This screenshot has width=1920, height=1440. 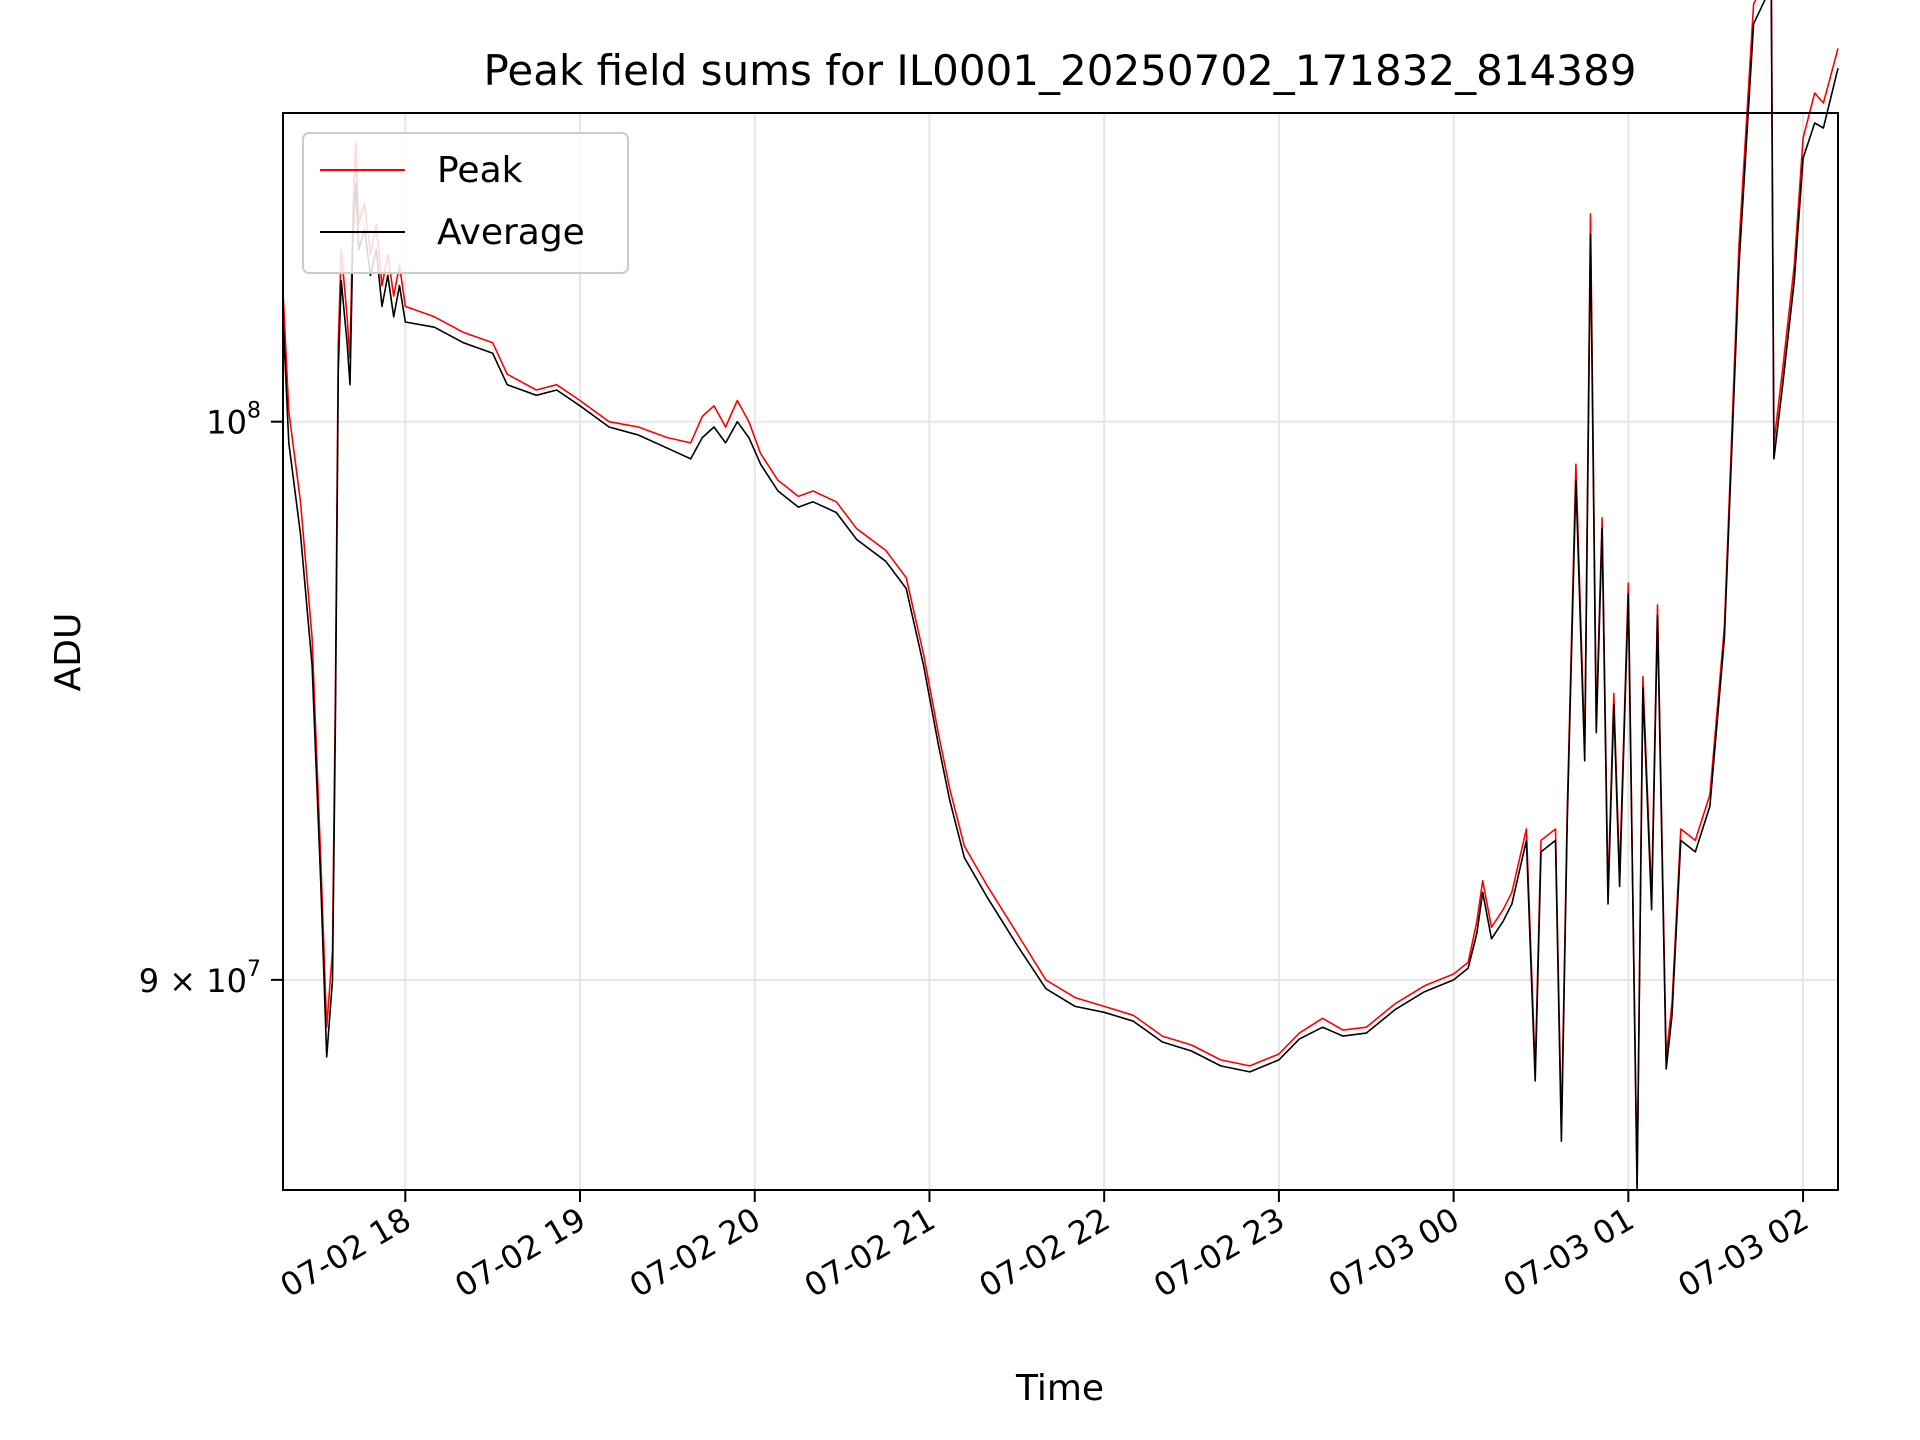 I want to click on legend-label: Peak, so click(x=480, y=170).